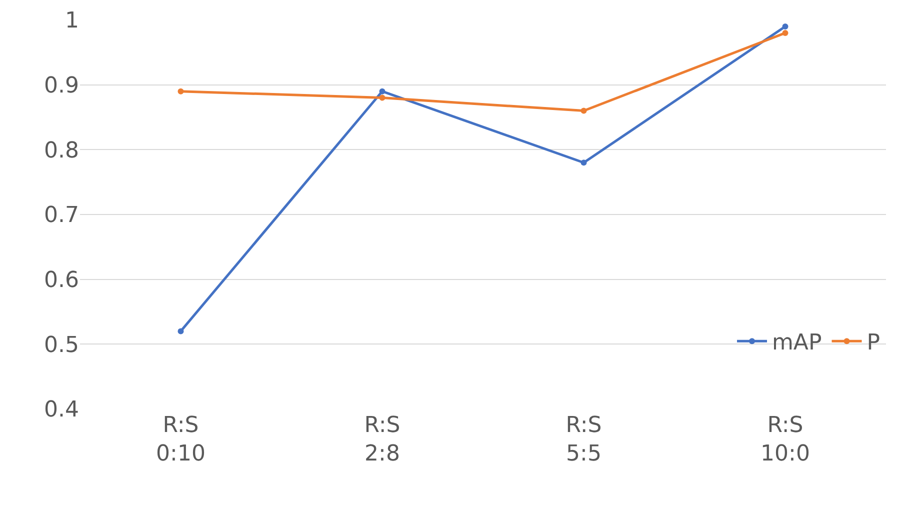  Describe the element at coordinates (72, 21) in the screenshot. I see `y-tick-label: 1` at that location.